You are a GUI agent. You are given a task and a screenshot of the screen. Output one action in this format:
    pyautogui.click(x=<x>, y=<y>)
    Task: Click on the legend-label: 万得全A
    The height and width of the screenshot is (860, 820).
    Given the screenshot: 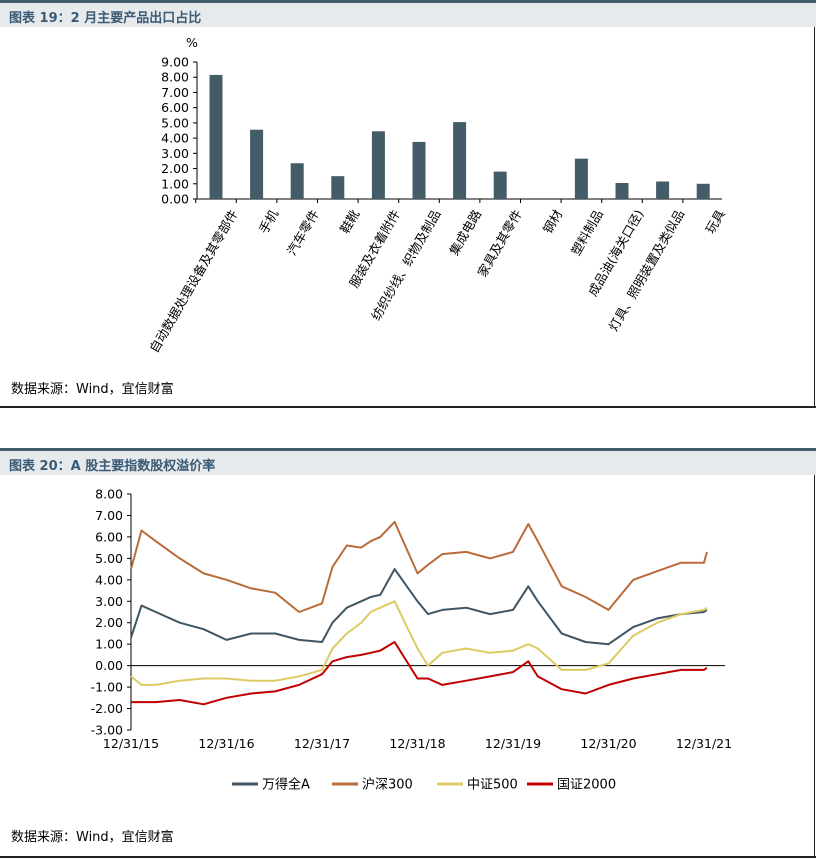 What is the action you would take?
    pyautogui.click(x=286, y=785)
    